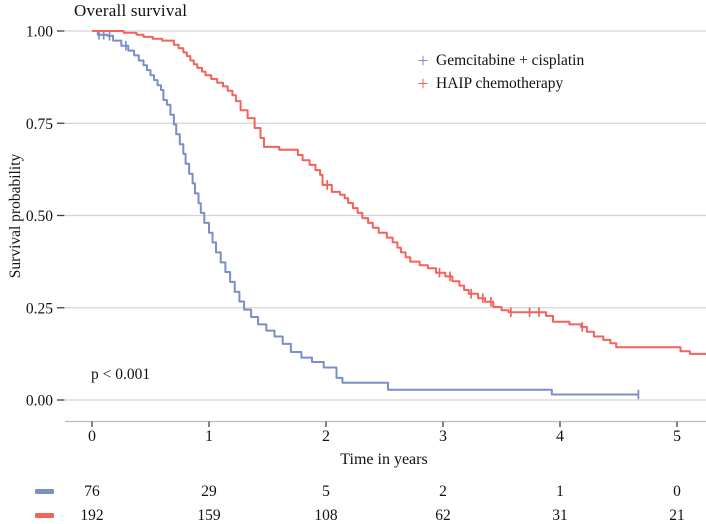  Describe the element at coordinates (39, 401) in the screenshot. I see `y-tick-label: 0.00` at that location.